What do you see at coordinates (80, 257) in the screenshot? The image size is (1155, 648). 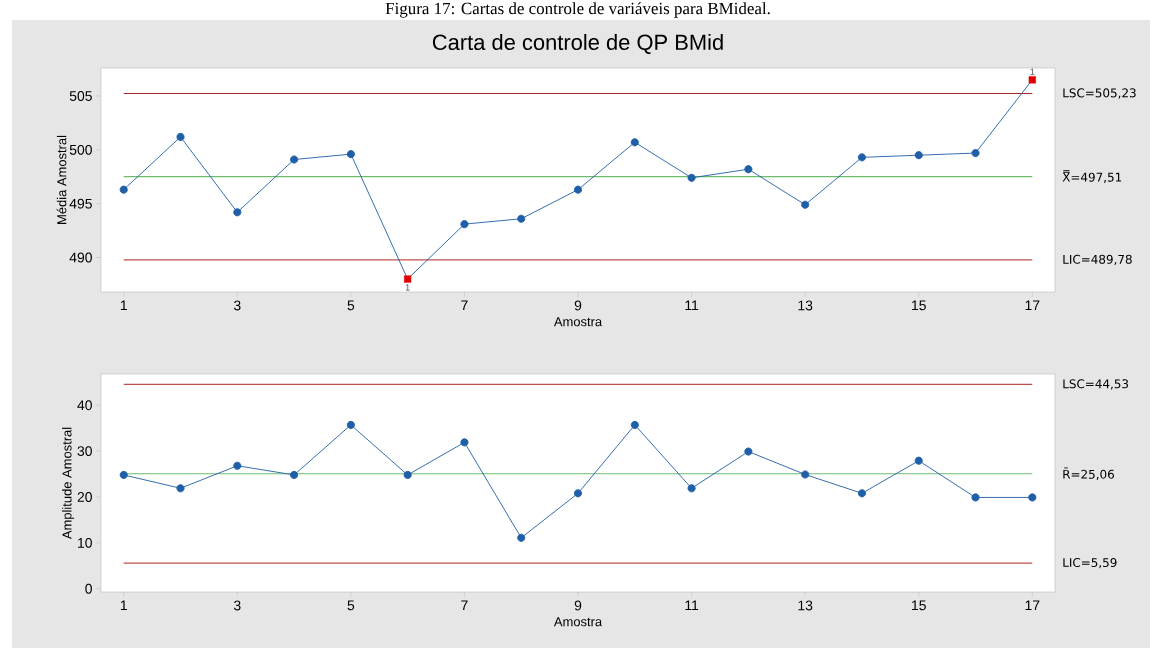 I see `y-tick-label: 490` at bounding box center [80, 257].